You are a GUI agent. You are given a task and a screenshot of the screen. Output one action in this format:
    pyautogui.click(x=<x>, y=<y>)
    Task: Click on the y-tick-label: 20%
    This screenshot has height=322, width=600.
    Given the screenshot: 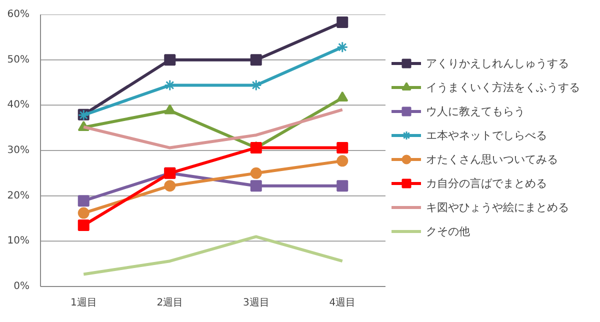 What is the action you would take?
    pyautogui.click(x=18, y=196)
    